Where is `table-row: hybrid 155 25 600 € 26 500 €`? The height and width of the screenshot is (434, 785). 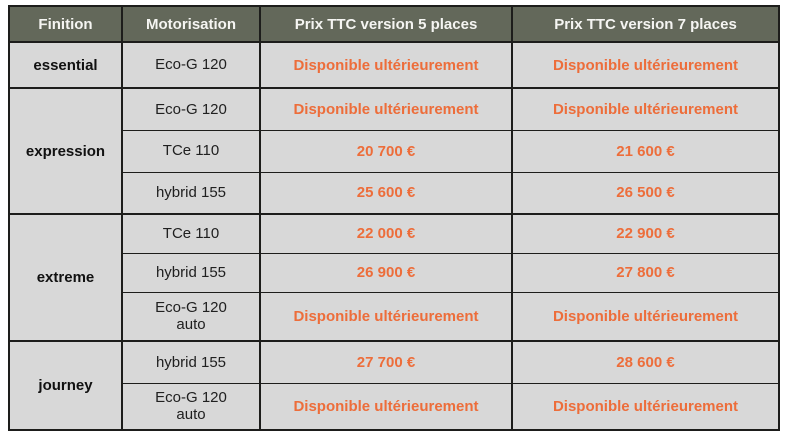
table-row: hybrid 155 25 600 € 26 500 € is located at coordinates (394, 193).